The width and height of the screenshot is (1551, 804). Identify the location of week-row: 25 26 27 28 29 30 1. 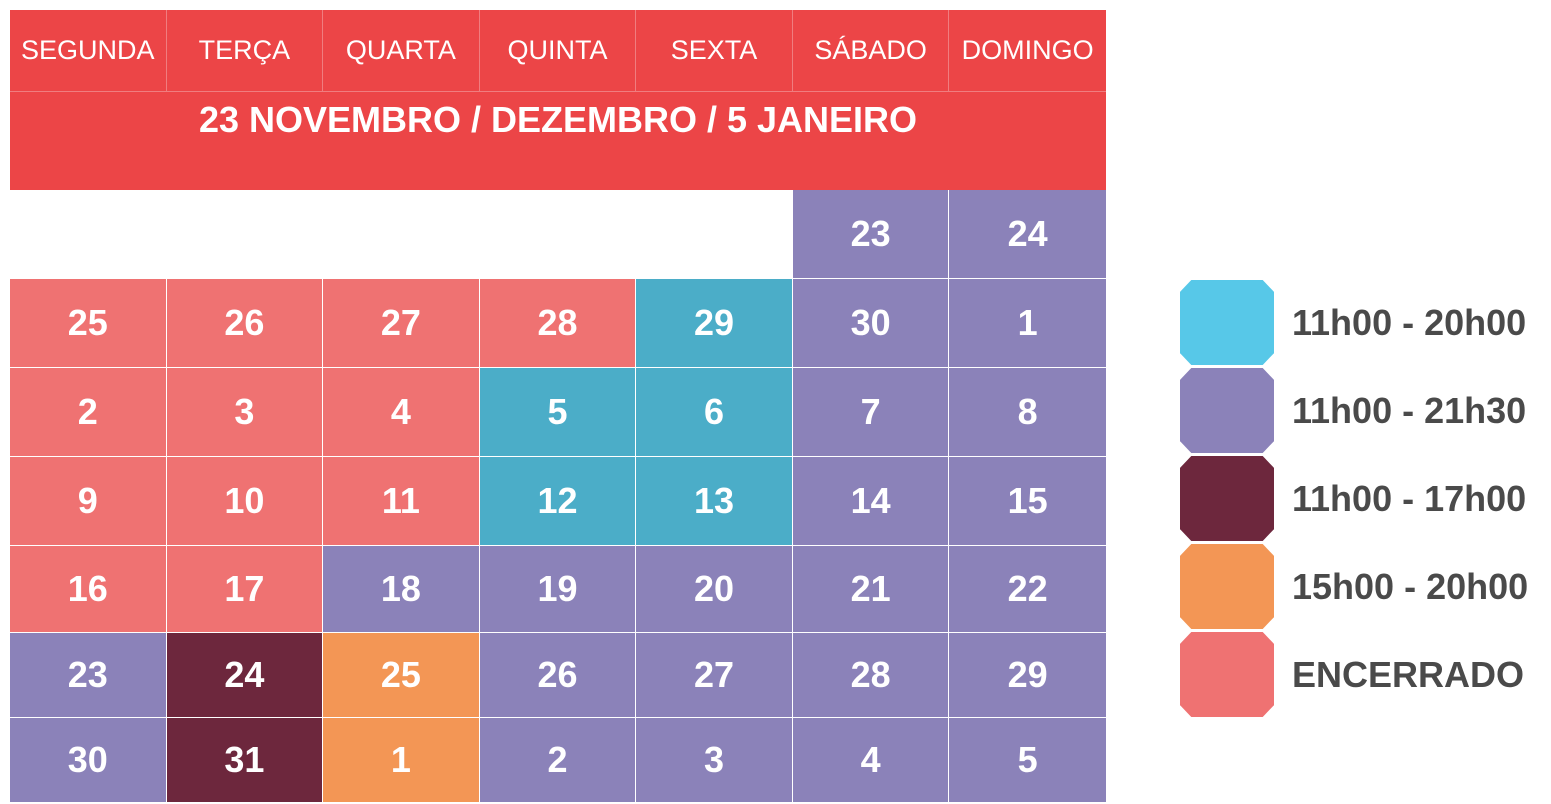
(558, 323).